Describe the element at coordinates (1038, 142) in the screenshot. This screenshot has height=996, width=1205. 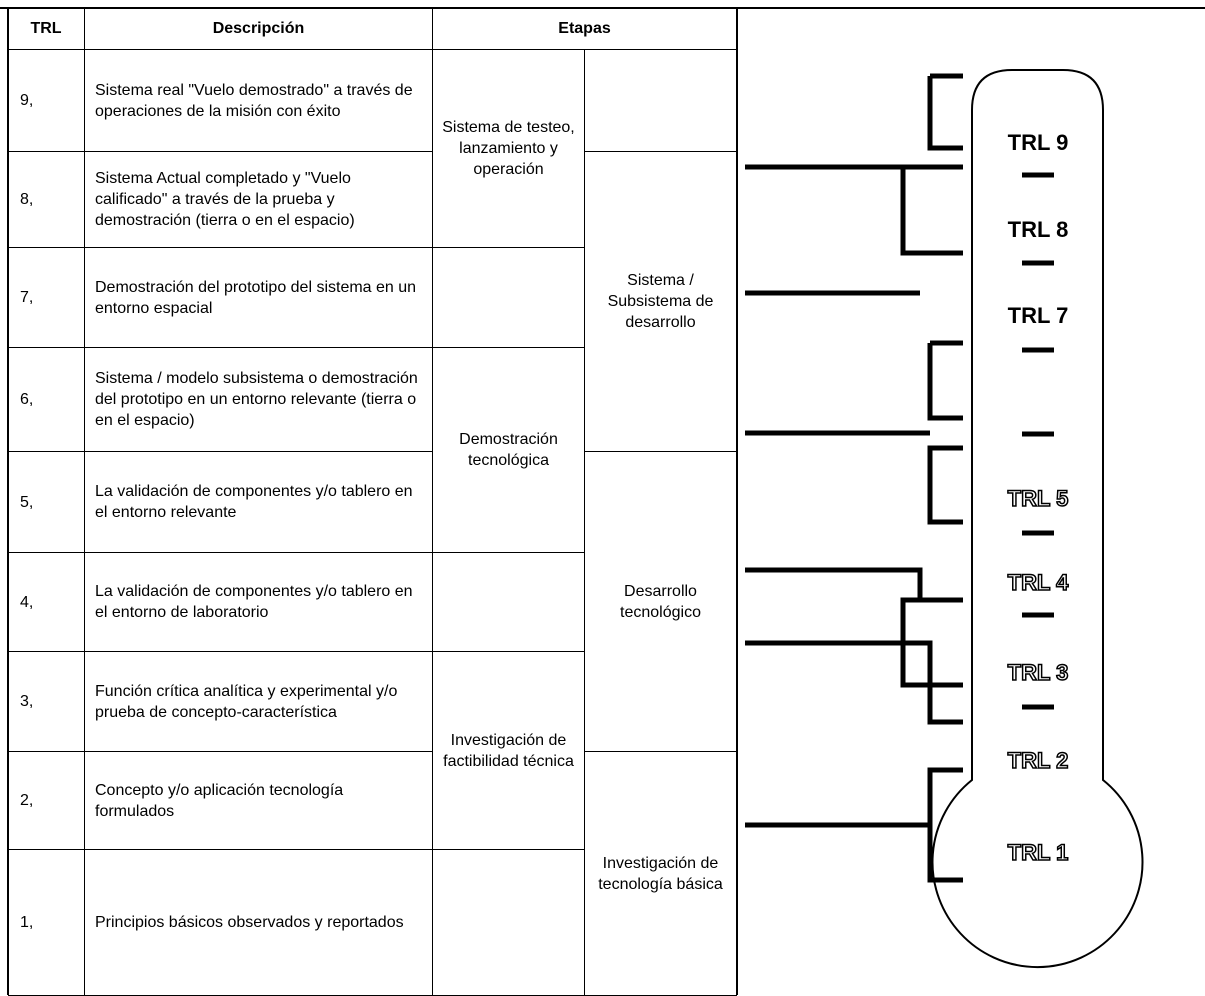
I see `trl-level-label: TRL 9` at that location.